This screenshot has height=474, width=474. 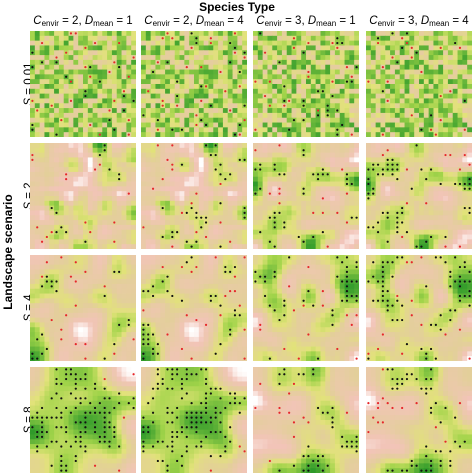 What do you see at coordinates (407, 21) in the screenshot?
I see `c-value: = 3,` at bounding box center [407, 21].